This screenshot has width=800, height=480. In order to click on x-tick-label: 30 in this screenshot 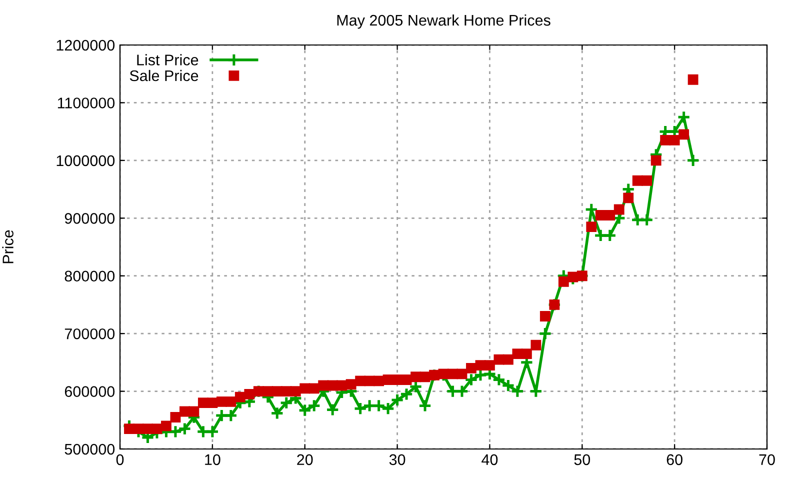, I will do `click(397, 460)`.